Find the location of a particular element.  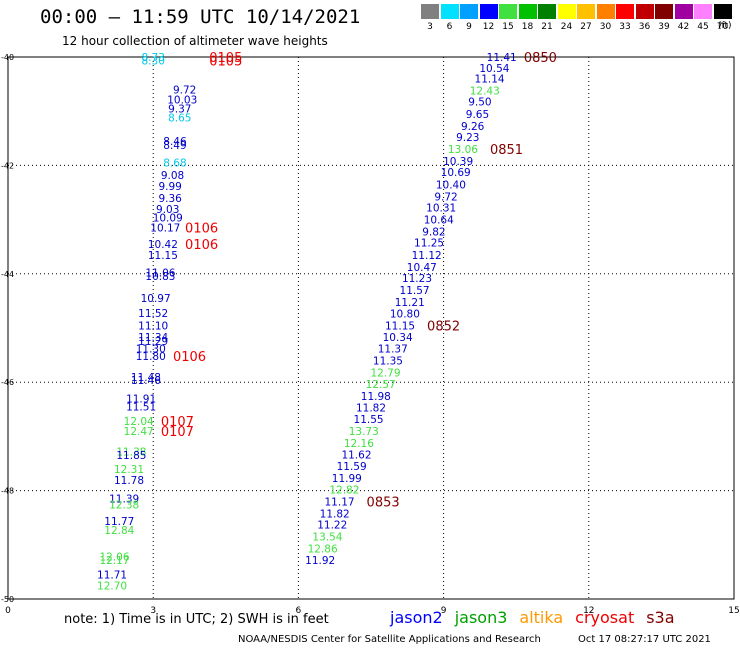

wave-height-value: 11.21 is located at coordinates (410, 303).